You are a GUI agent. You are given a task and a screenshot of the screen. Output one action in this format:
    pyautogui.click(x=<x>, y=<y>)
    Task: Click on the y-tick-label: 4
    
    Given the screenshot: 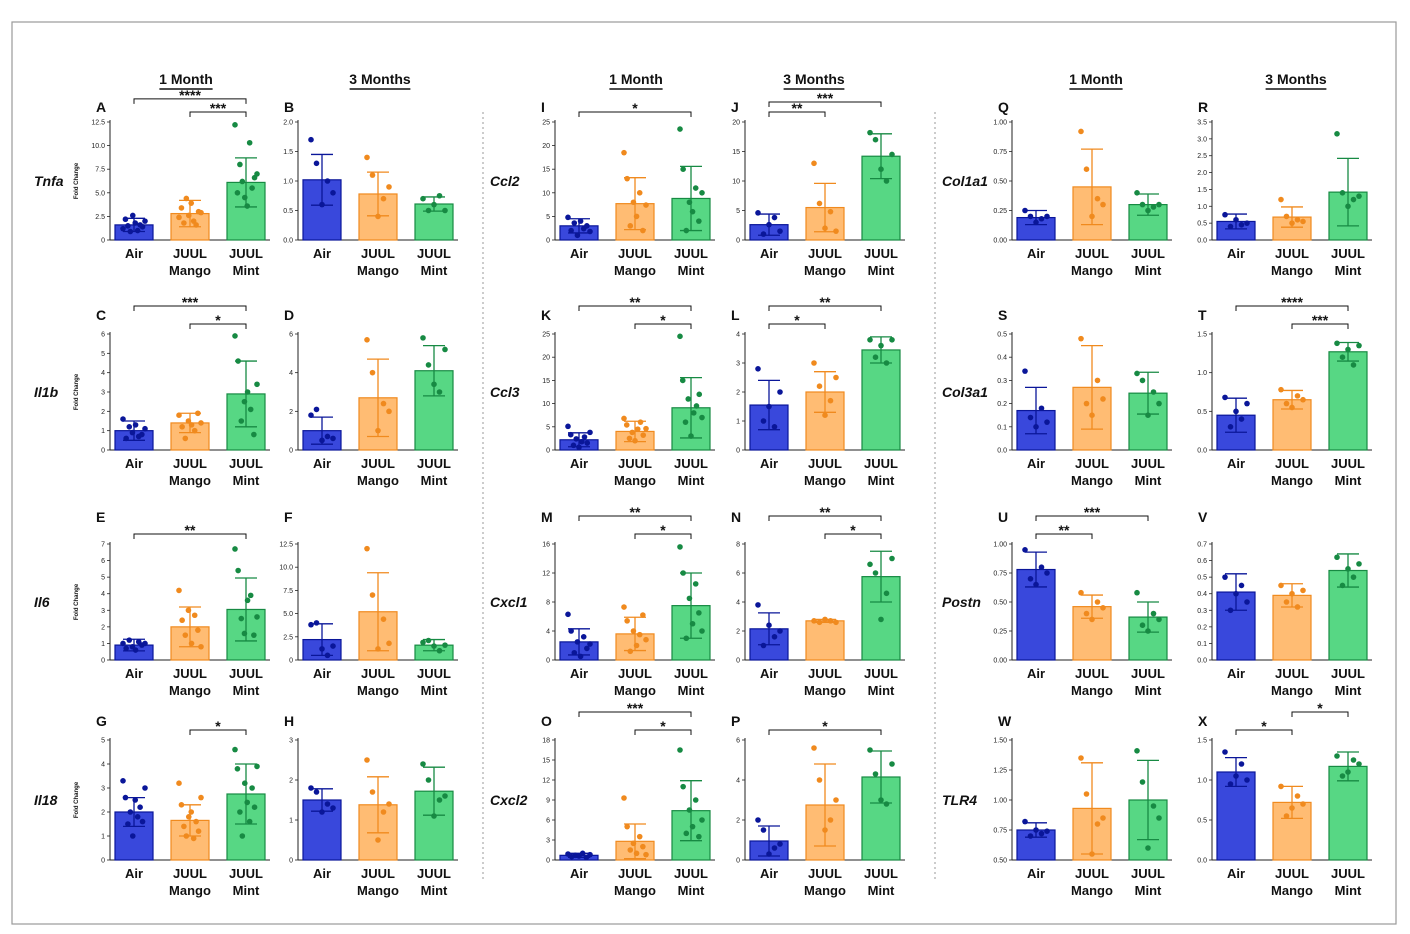 What is the action you would take?
    pyautogui.click(x=738, y=603)
    